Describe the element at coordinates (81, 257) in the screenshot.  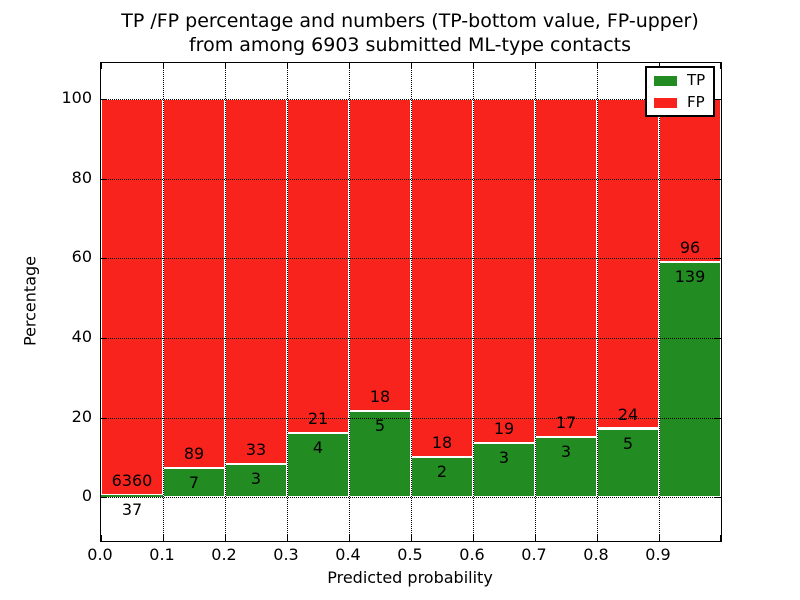
I see `y-tick-label: 60` at that location.